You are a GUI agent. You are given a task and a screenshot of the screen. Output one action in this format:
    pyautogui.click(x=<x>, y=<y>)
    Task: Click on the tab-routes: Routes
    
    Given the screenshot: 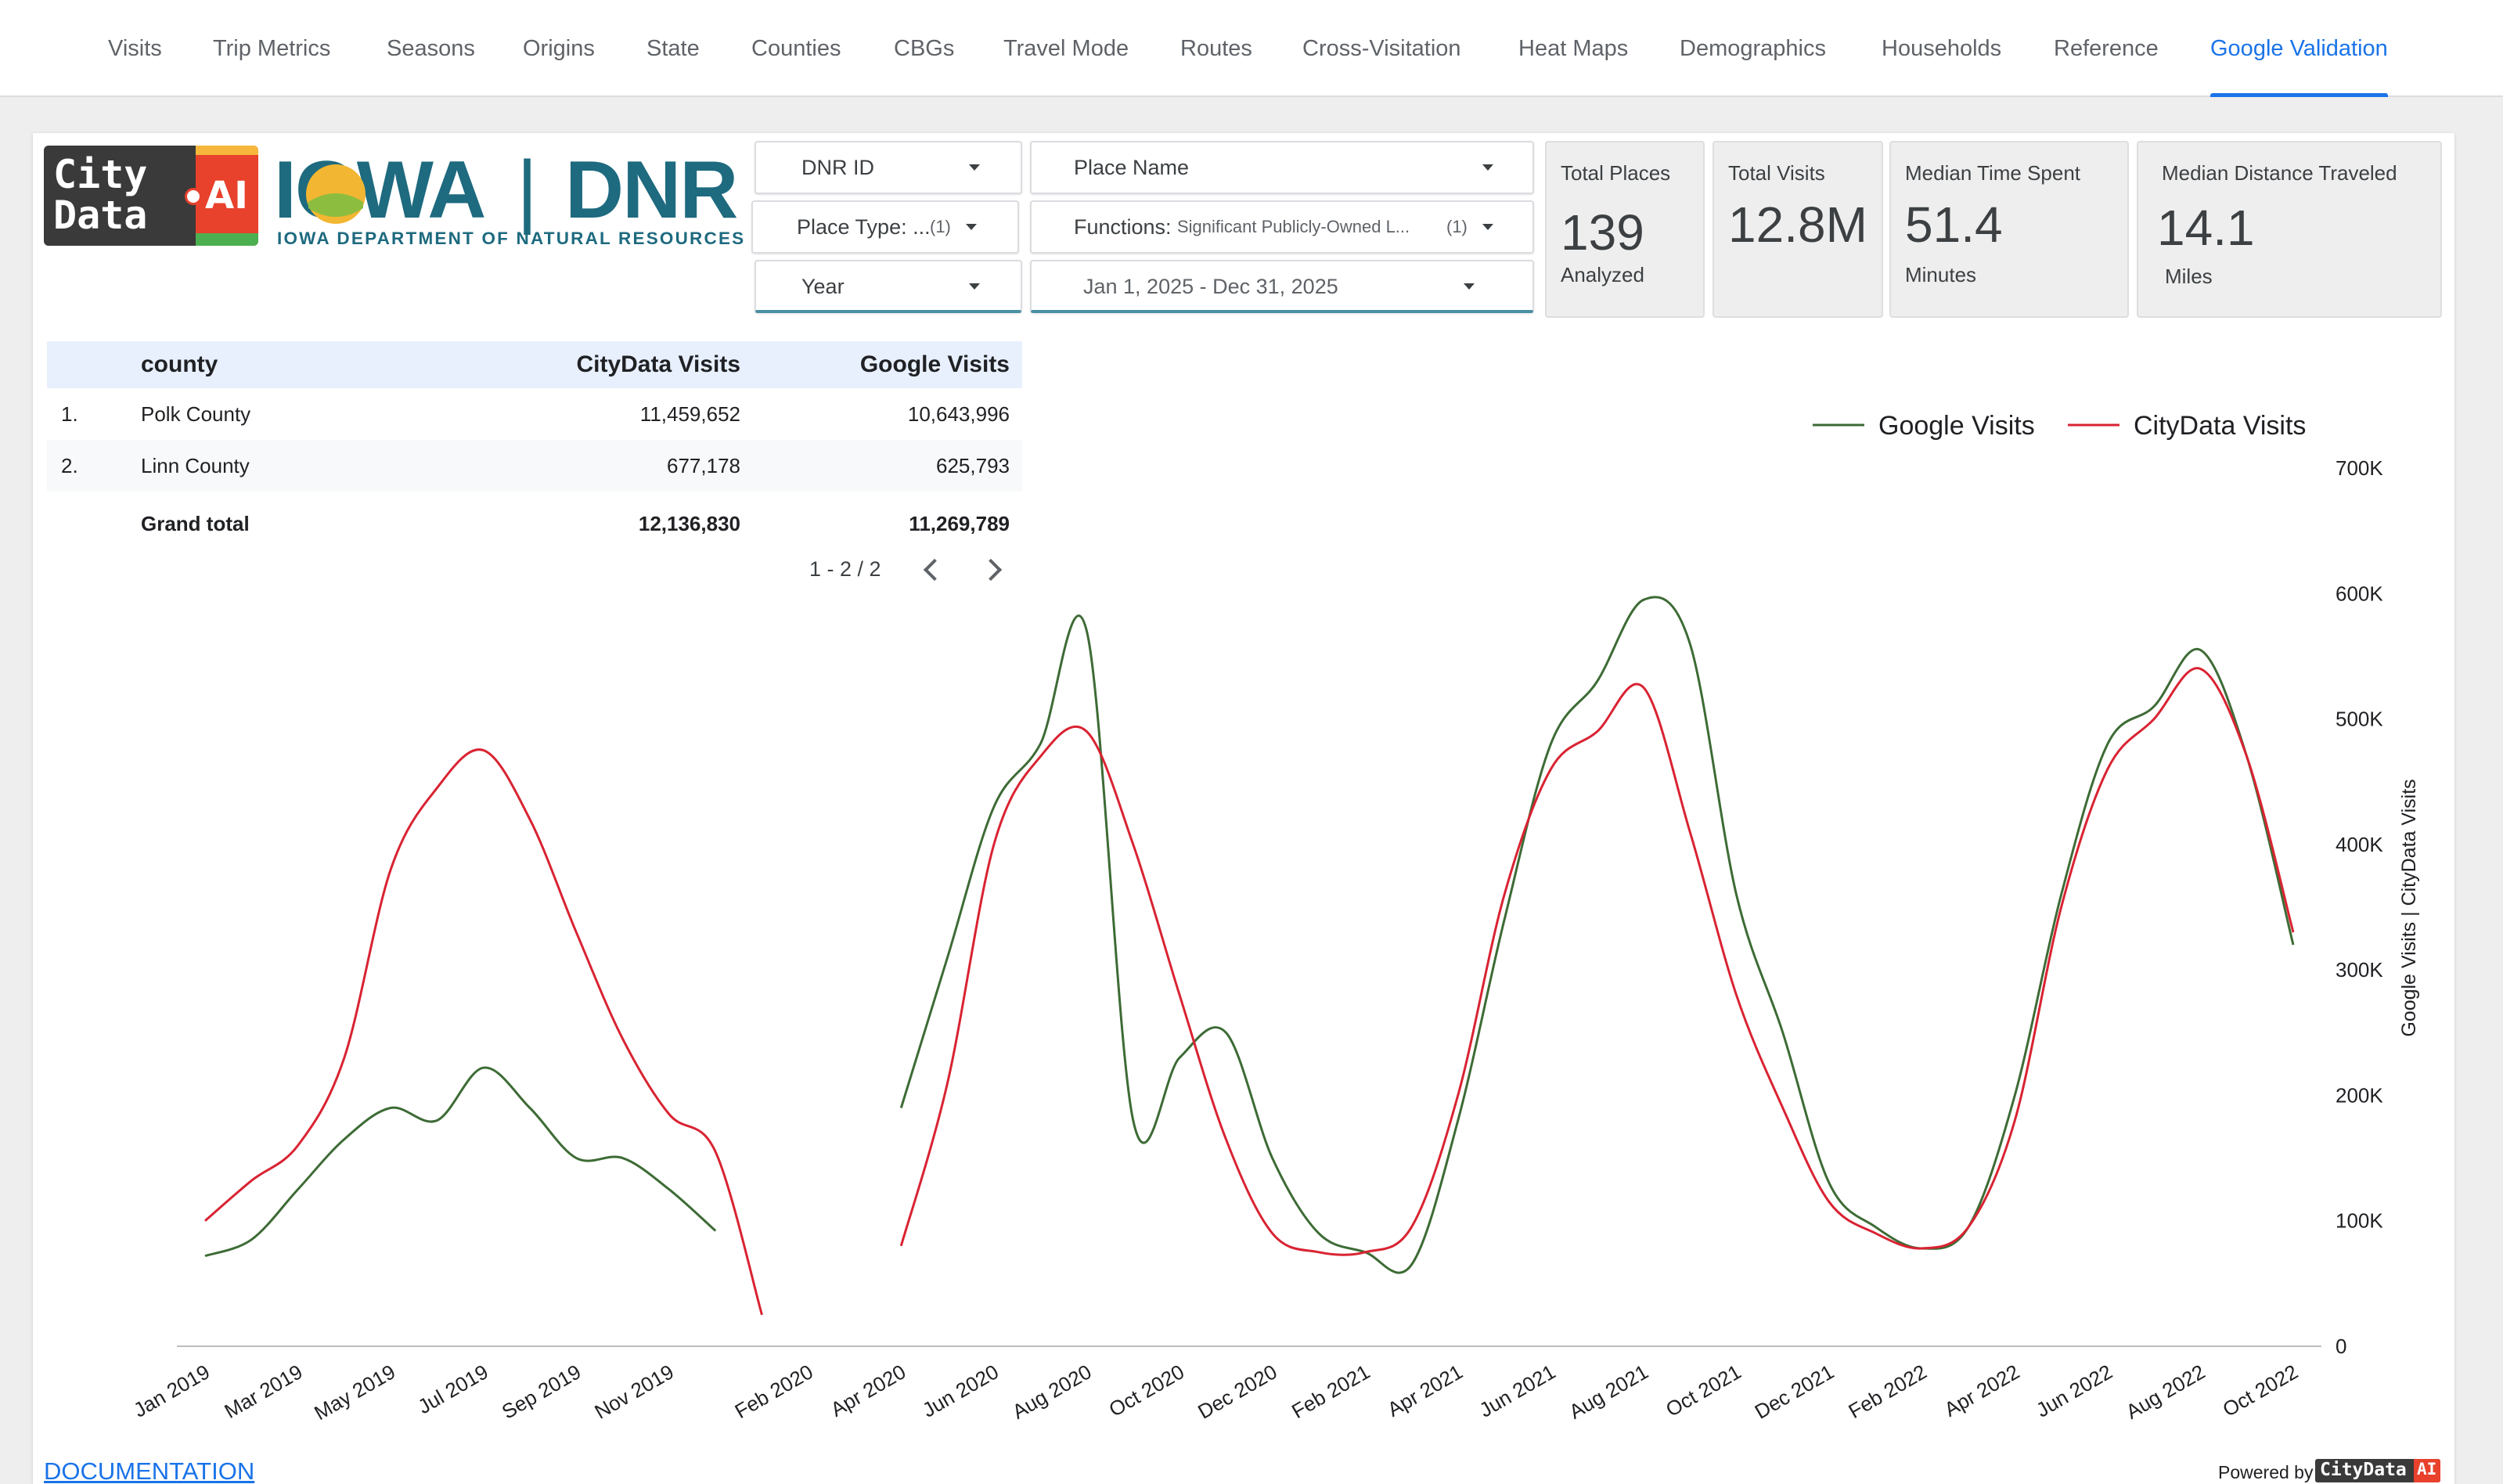 What is the action you would take?
    pyautogui.click(x=1216, y=48)
    